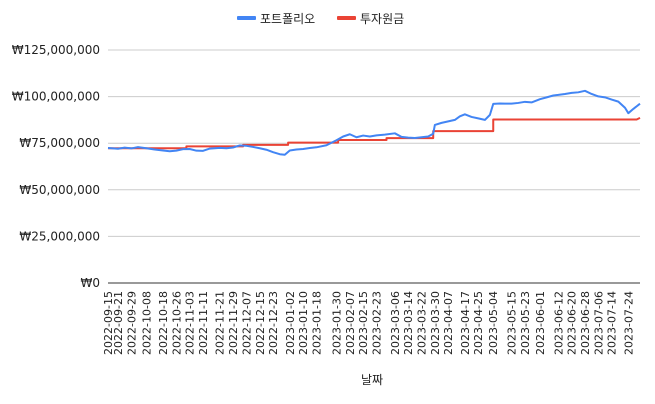 The width and height of the screenshot is (655, 404). What do you see at coordinates (448, 323) in the screenshot?
I see `x-tick-label: 2023-04-07` at bounding box center [448, 323].